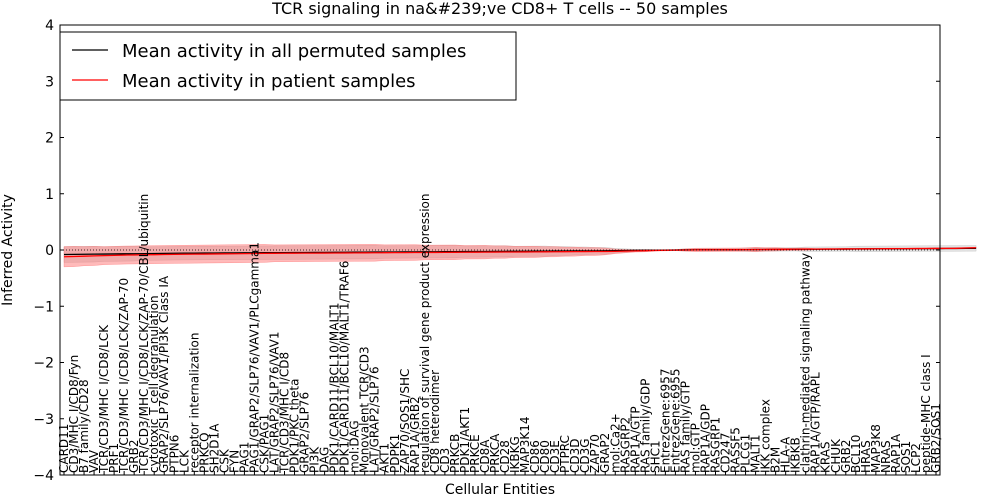  What do you see at coordinates (288, 66) in the screenshot?
I see `legend-box` at bounding box center [288, 66].